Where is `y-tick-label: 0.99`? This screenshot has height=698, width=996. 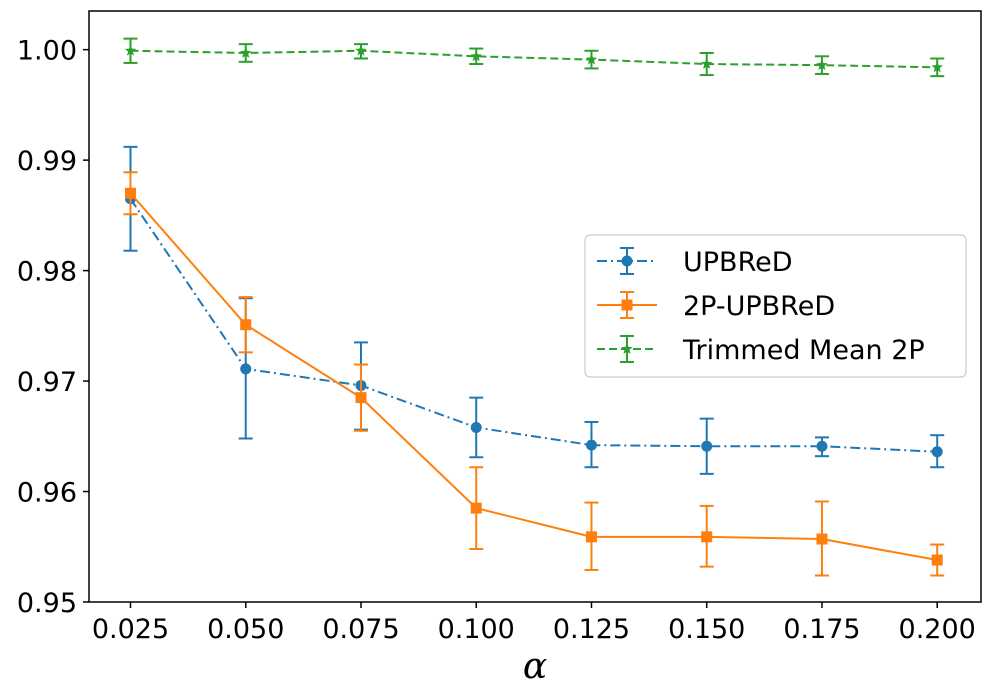
y-tick-label: 0.99 is located at coordinates (47, 161).